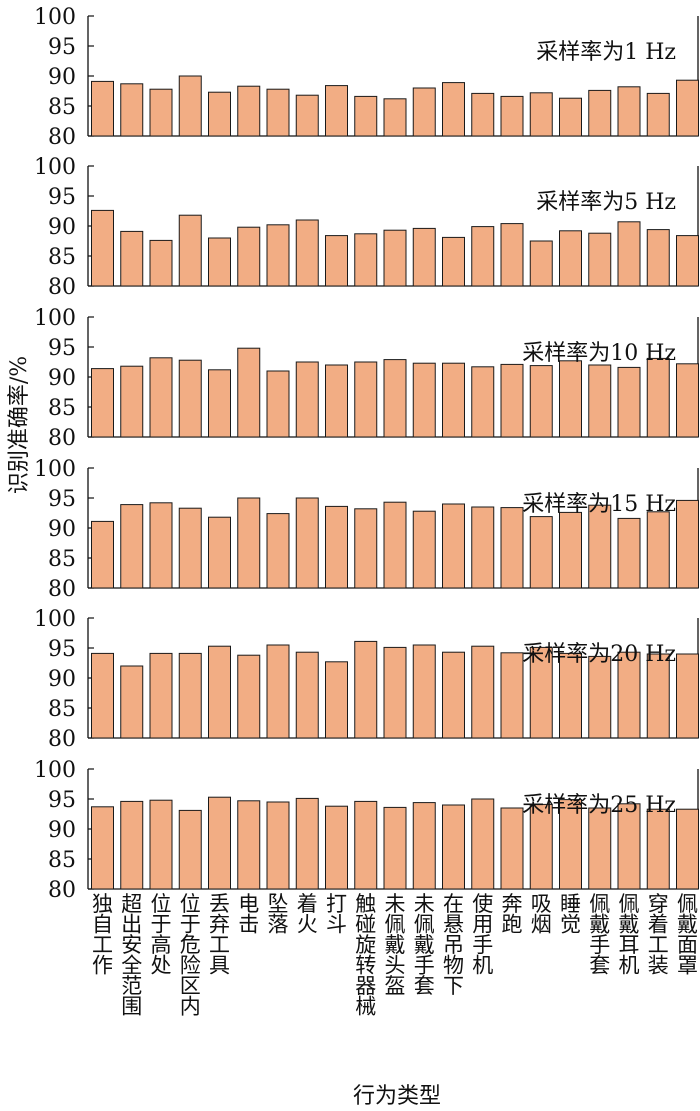 The height and width of the screenshot is (1111, 700). Describe the element at coordinates (658, 935) in the screenshot. I see `category-label: 穿着工装` at that location.